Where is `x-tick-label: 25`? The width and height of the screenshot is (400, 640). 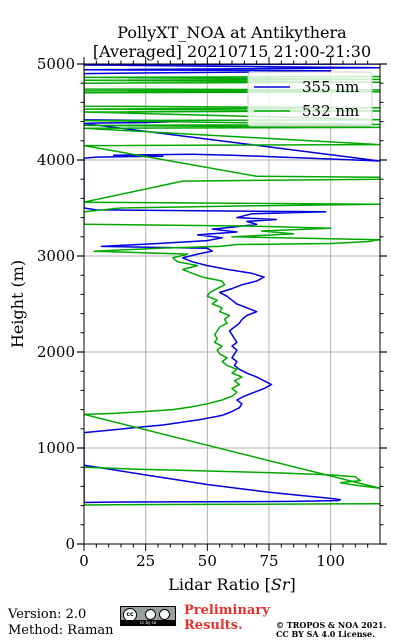 x-tick-label: 25 is located at coordinates (145, 561).